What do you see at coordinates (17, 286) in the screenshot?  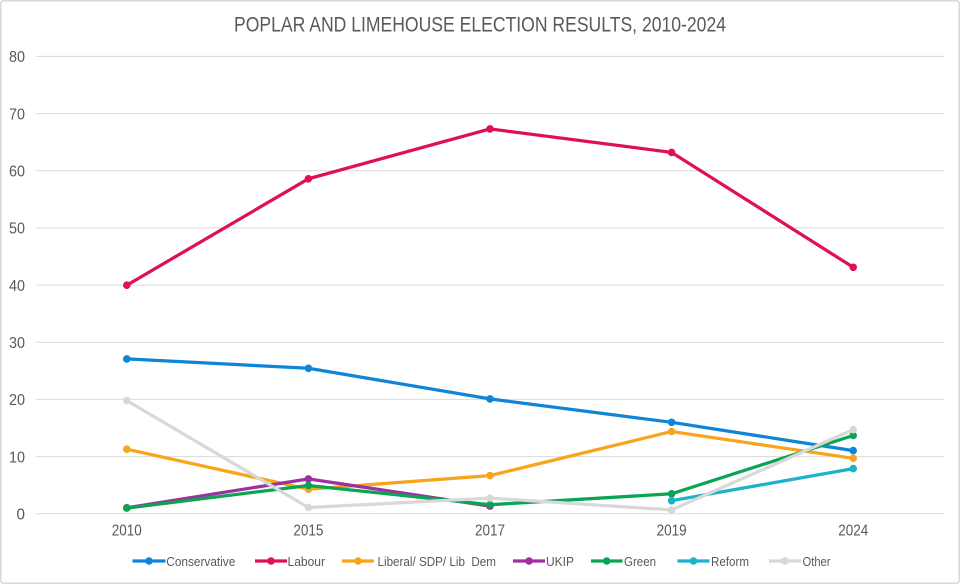 I see `svg-text: 40` at bounding box center [17, 286].